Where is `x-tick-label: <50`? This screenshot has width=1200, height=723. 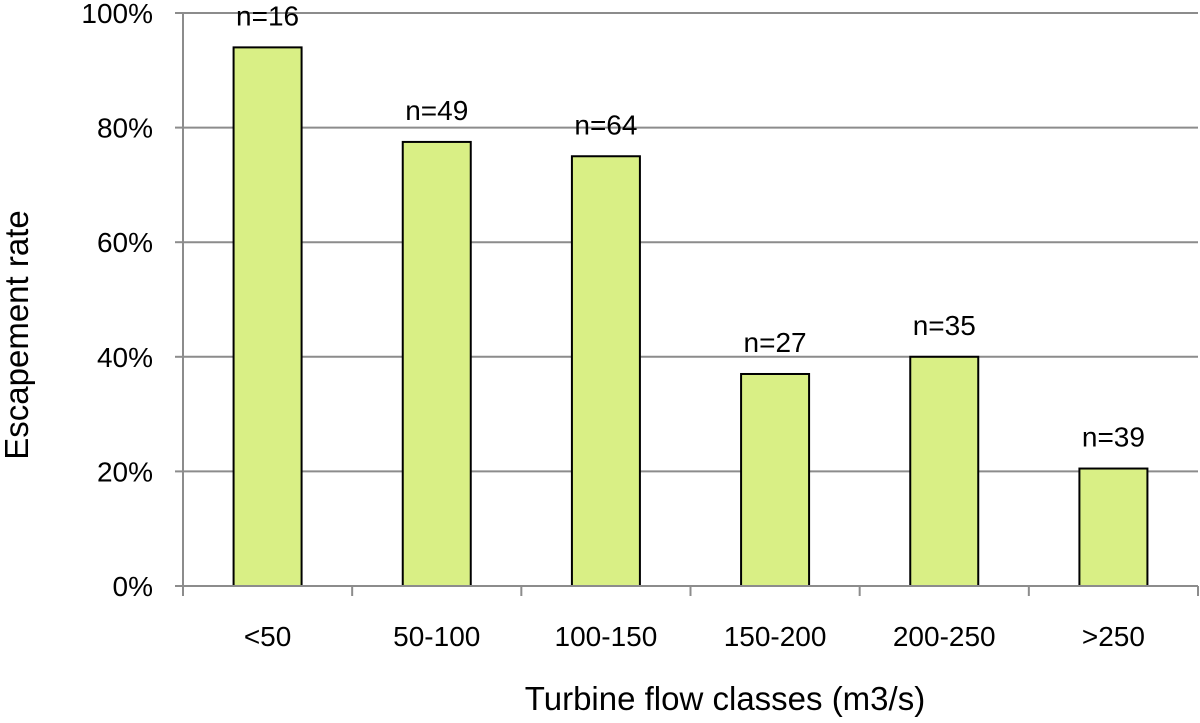 x-tick-label: <50 is located at coordinates (268, 636).